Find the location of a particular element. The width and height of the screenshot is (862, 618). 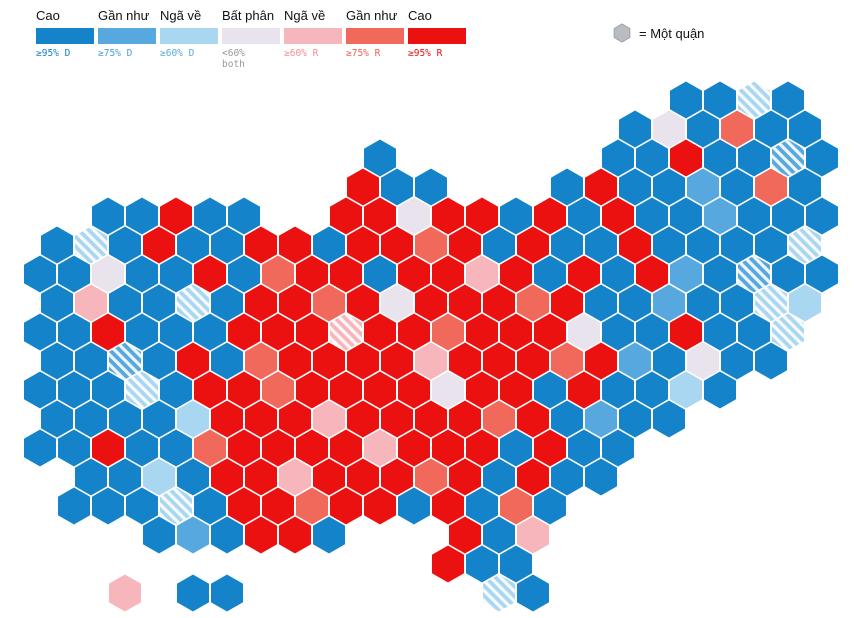

legend-sublabel: ≥95% R is located at coordinates (425, 53).